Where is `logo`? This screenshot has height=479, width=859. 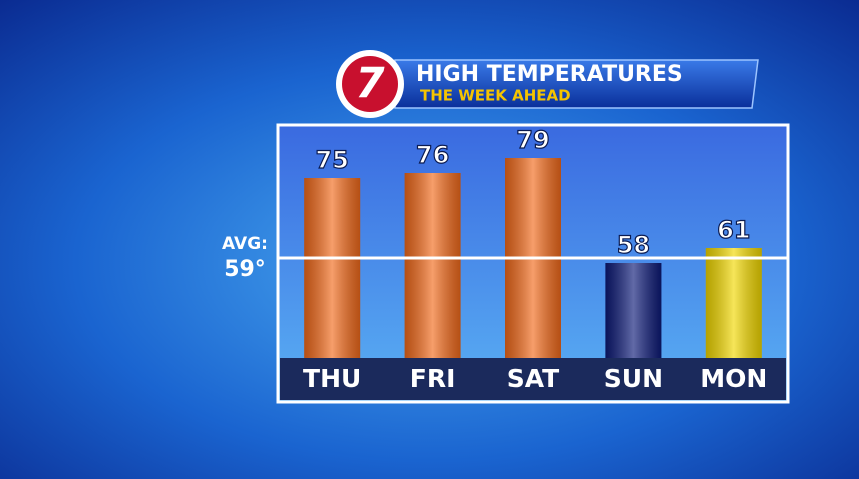 logo is located at coordinates (370, 84).